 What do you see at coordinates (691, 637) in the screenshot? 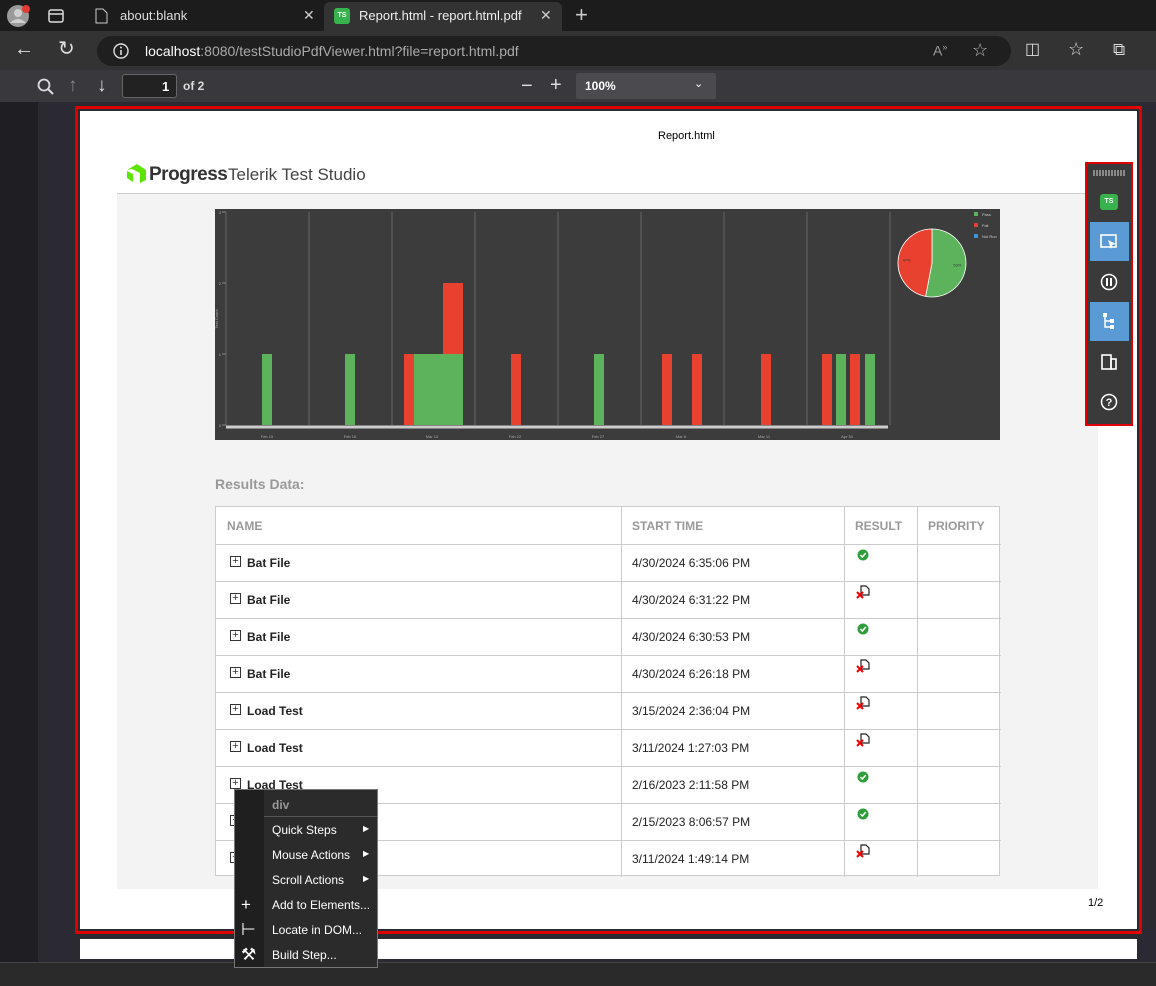
I see `start-time: 4/30/2024 6:30:53 PM` at bounding box center [691, 637].